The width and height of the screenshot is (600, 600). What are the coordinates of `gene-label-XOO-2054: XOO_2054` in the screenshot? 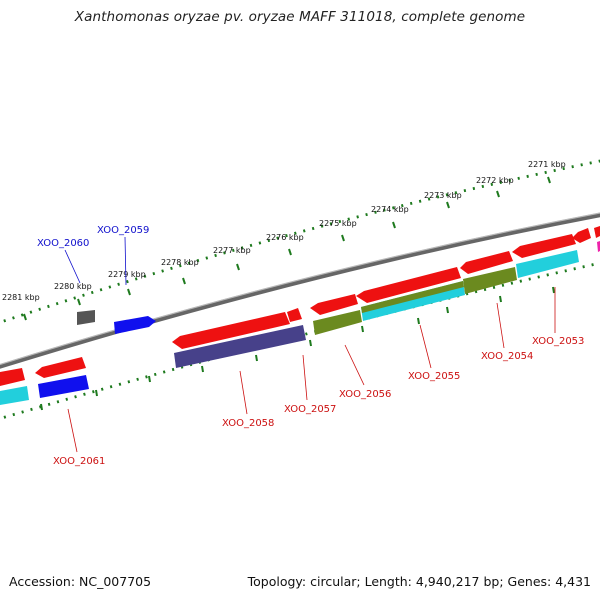 It's located at (507, 356).